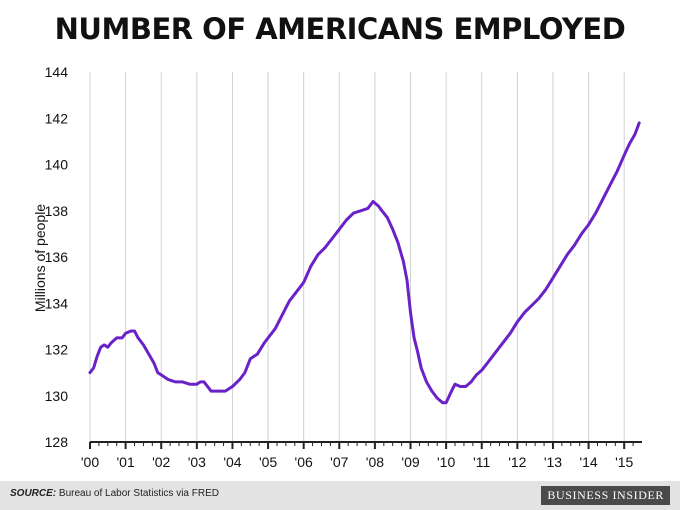 This screenshot has height=510, width=680. What do you see at coordinates (339, 462) in the screenshot?
I see `x-tick-label: '07` at bounding box center [339, 462].